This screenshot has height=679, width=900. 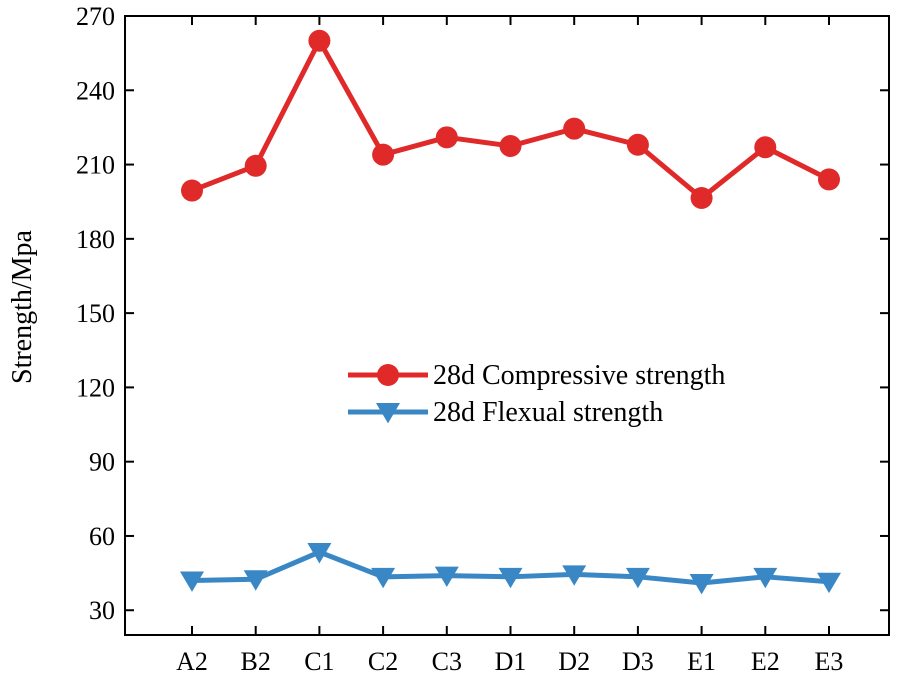 What do you see at coordinates (95, 387) in the screenshot?
I see `y-tick-label: 120` at bounding box center [95, 387].